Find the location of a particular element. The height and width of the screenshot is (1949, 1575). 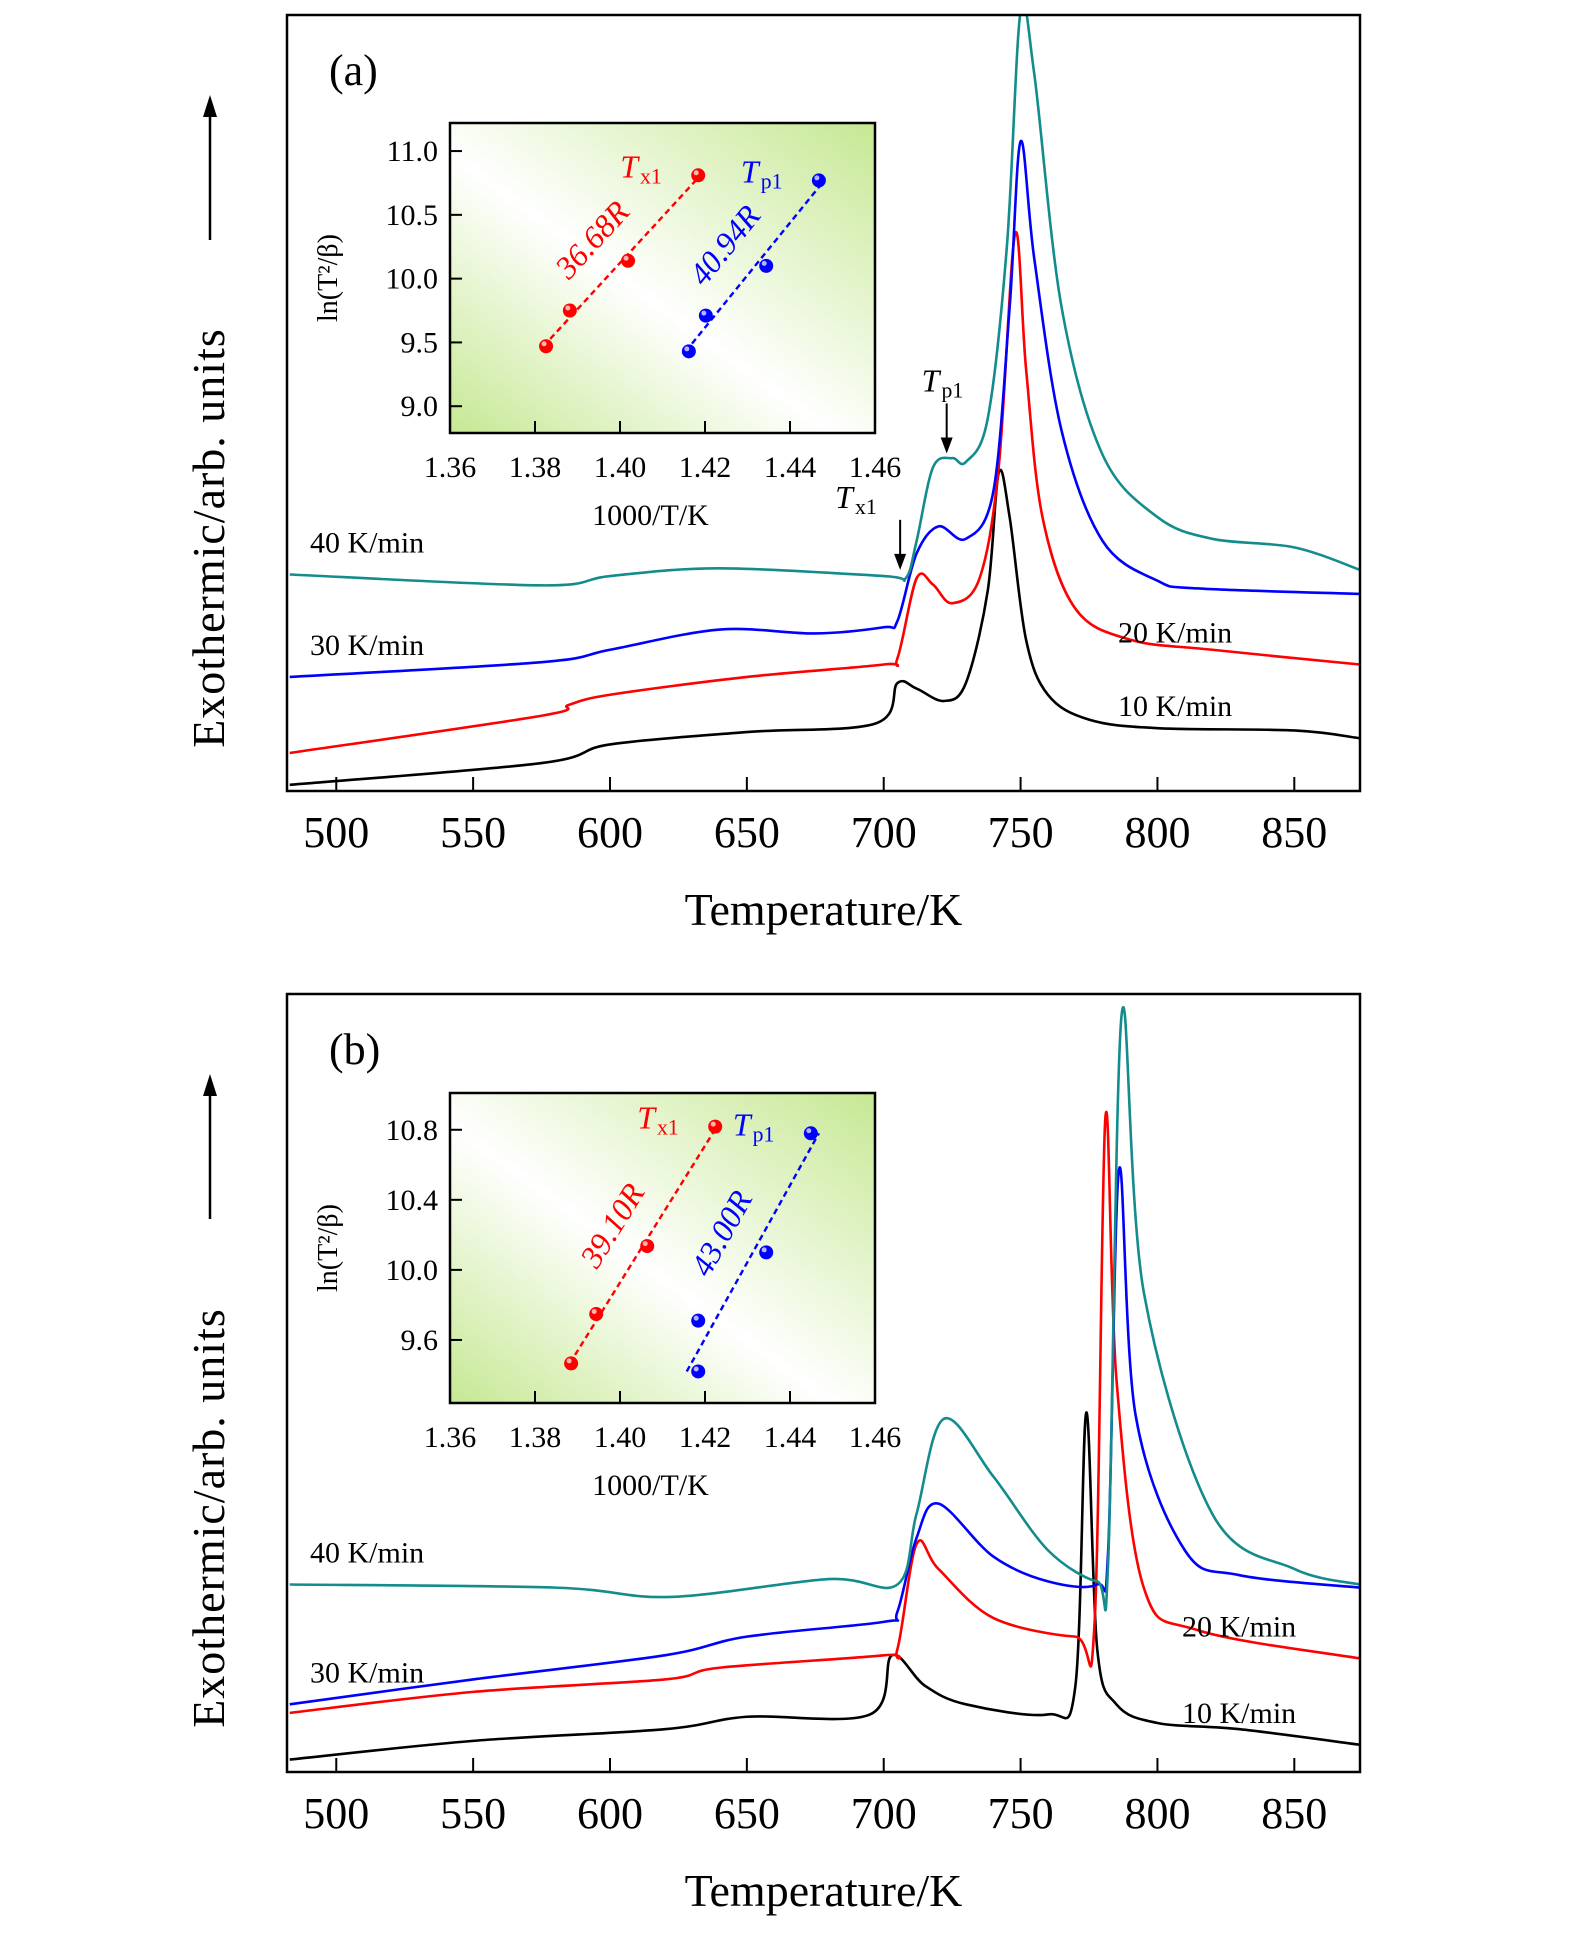

inset-y-tick-label: 9.6 is located at coordinates (420, 1340).